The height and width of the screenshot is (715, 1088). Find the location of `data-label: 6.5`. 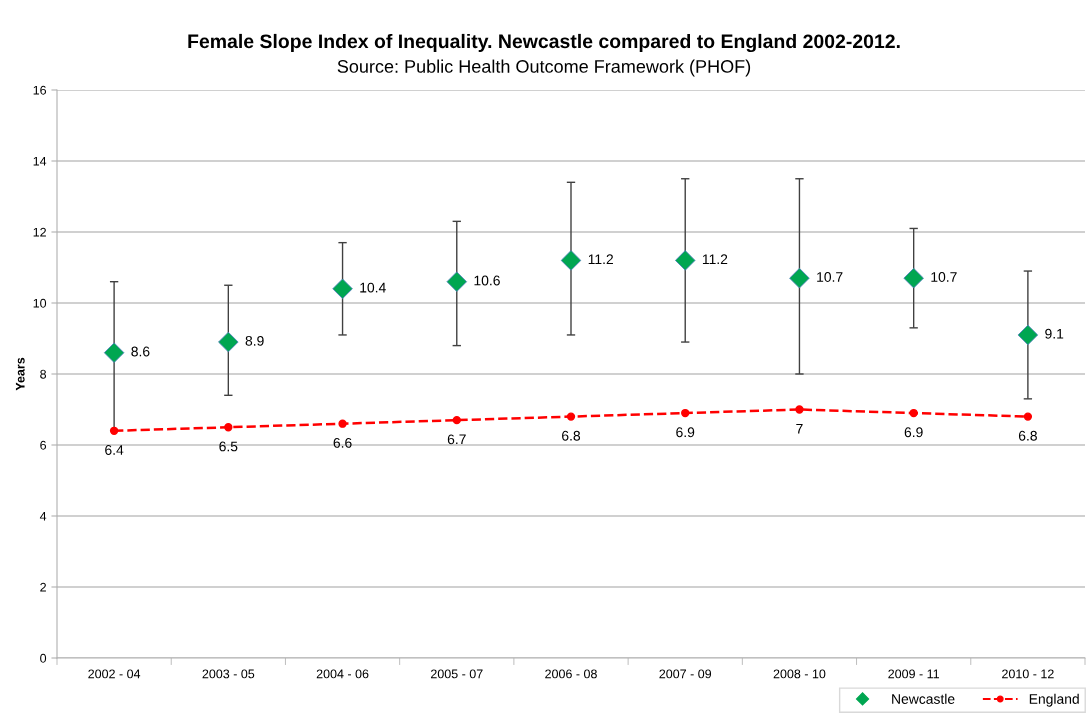

data-label: 6.5 is located at coordinates (228, 446).